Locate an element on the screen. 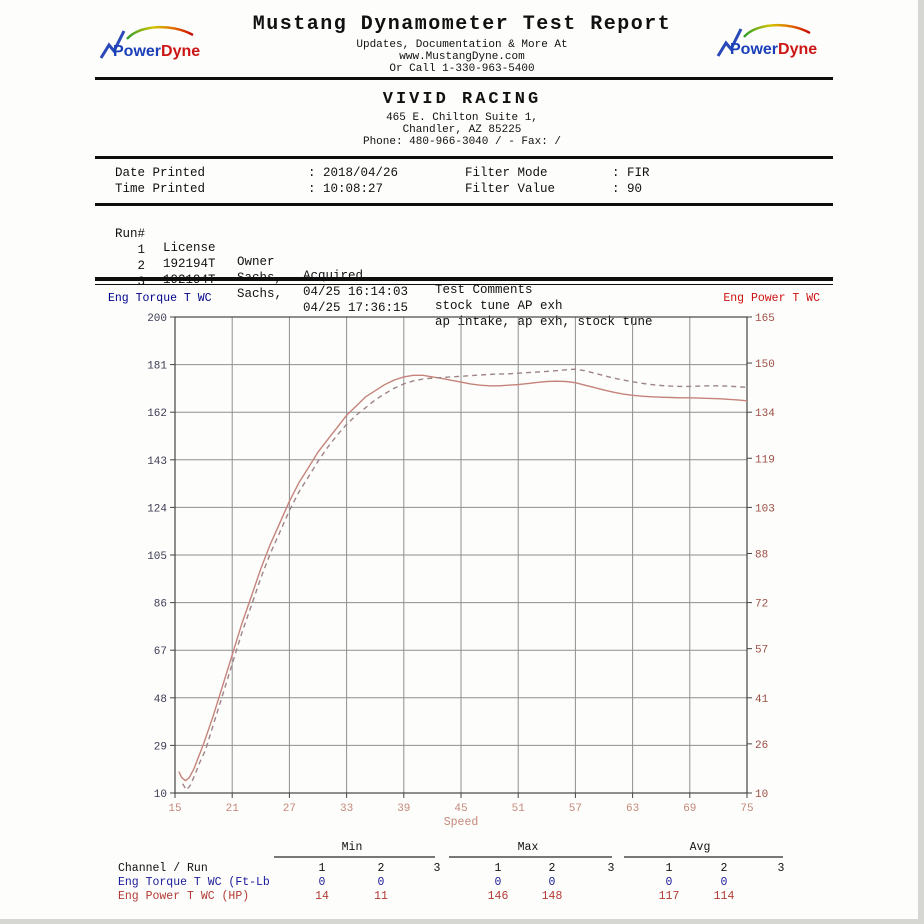 Image resolution: width=924 pixels, height=924 pixels. report-subtitle-3: Or Call 1-330-963-5400 is located at coordinates (462, 69).